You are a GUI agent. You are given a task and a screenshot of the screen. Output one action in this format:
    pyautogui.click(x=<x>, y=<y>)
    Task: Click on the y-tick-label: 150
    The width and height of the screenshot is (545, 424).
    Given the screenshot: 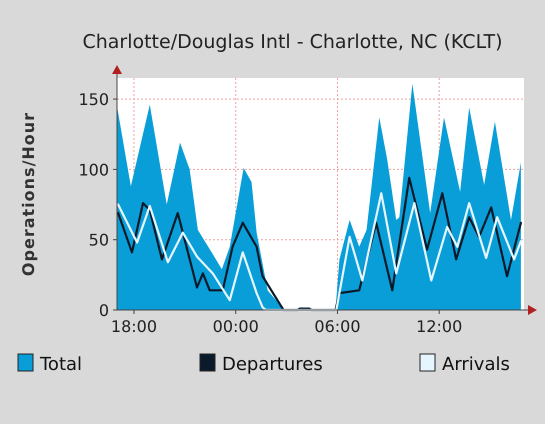 What is the action you would take?
    pyautogui.click(x=93, y=100)
    